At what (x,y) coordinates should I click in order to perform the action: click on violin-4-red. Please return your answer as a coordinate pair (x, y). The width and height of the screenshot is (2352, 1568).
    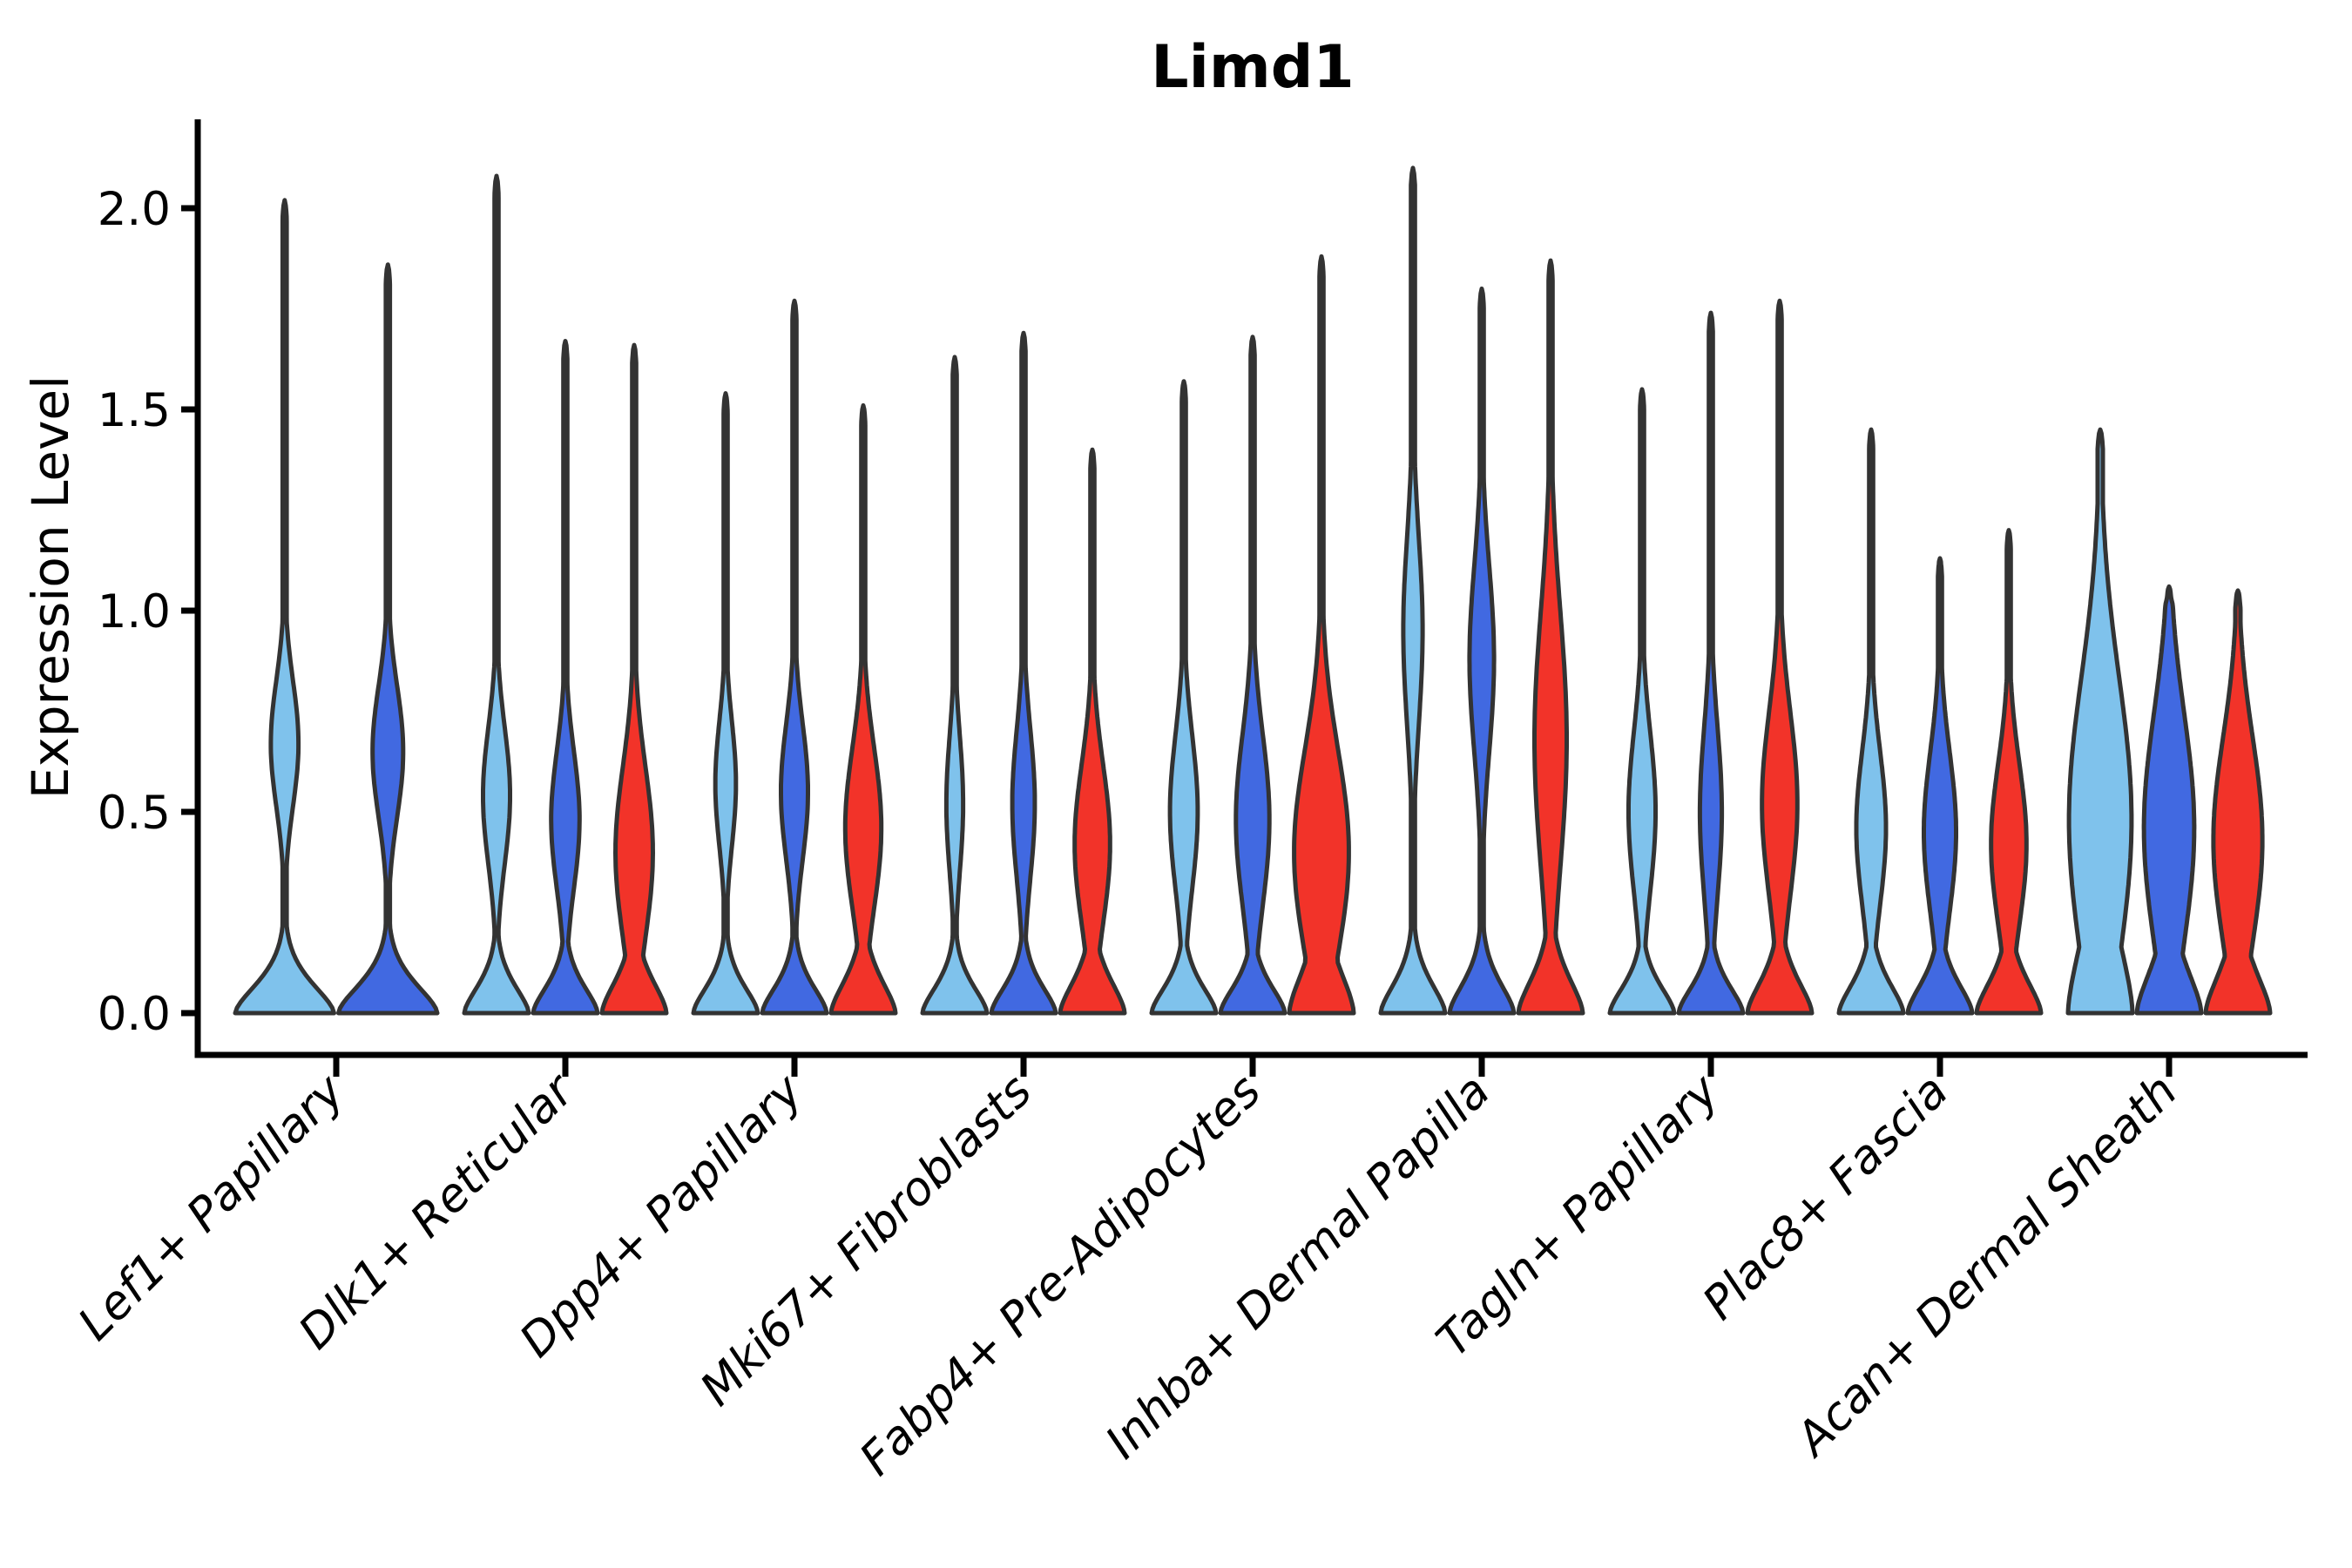
    Looking at the image, I should click on (1093, 731).